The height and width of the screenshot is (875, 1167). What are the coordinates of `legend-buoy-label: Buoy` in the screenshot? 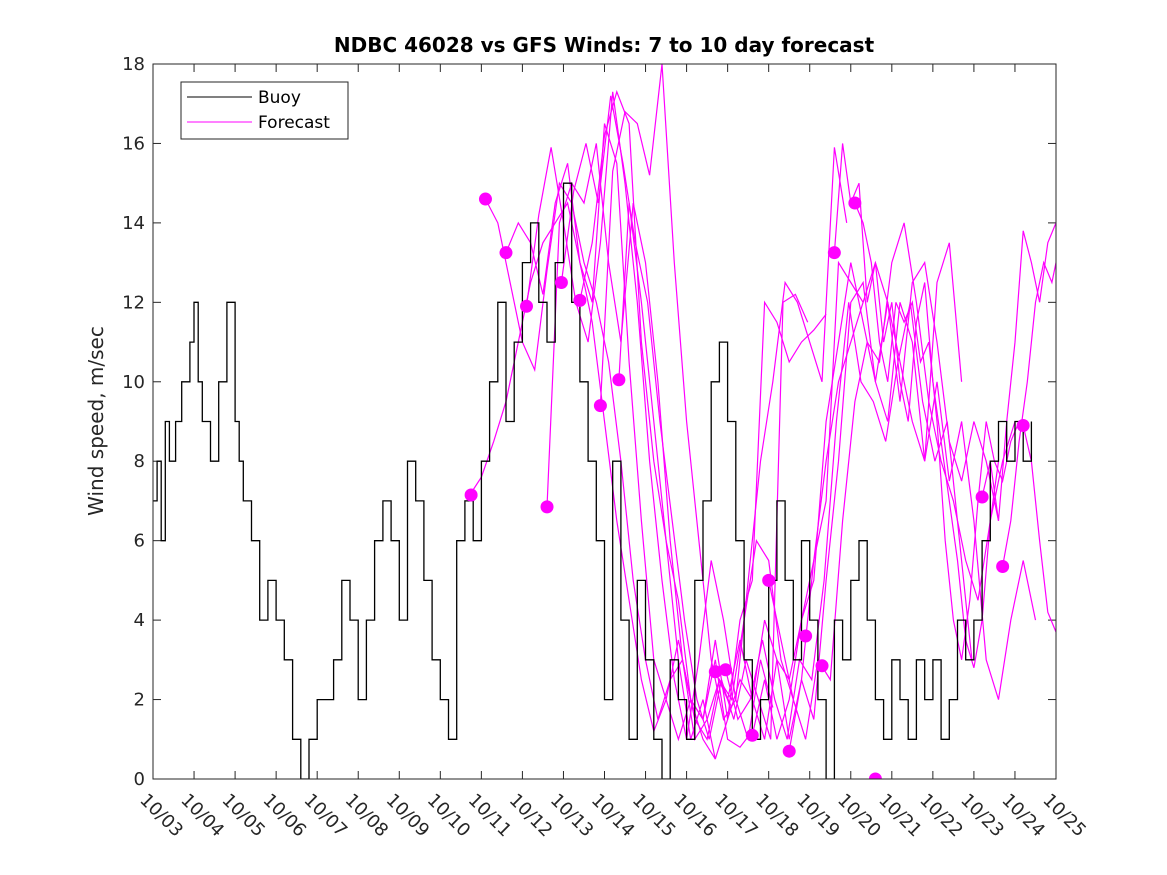 It's located at (279, 98).